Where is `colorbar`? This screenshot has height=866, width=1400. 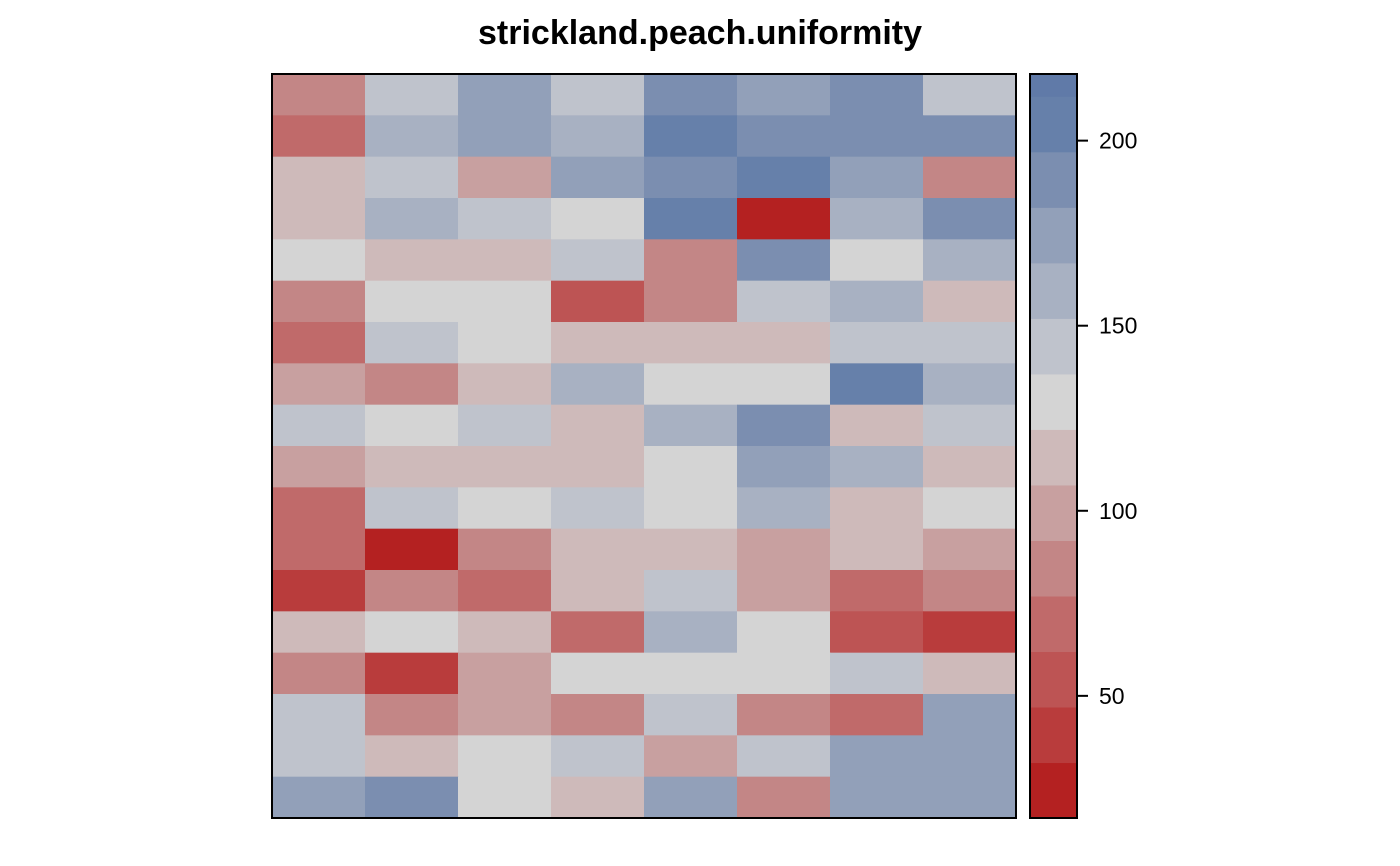
colorbar is located at coordinates (1053, 446).